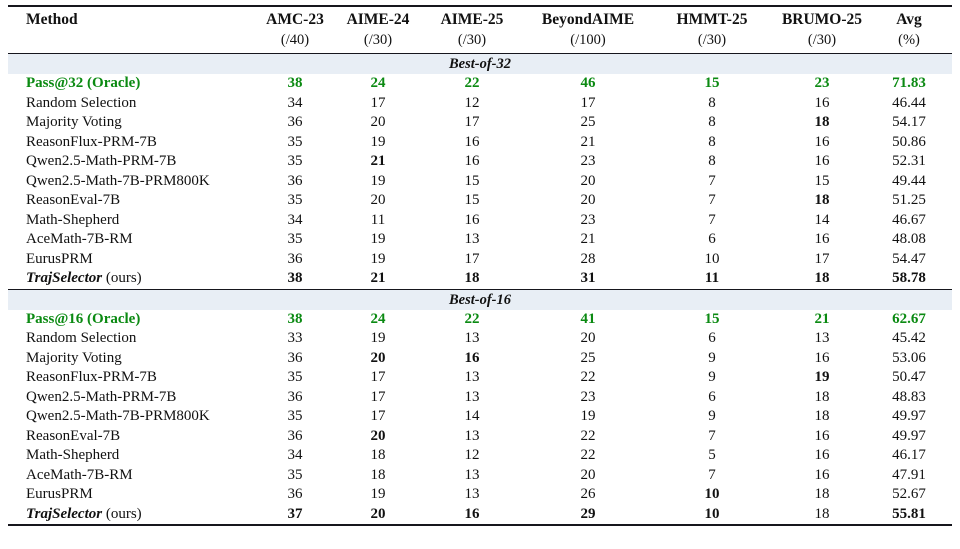  I want to click on score-cell: 46.44, so click(909, 102).